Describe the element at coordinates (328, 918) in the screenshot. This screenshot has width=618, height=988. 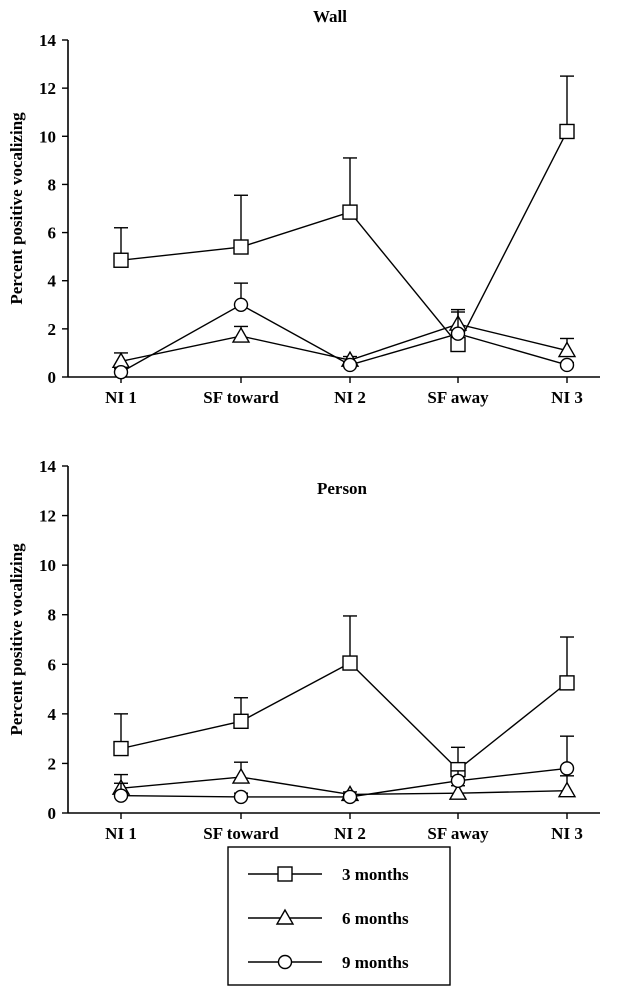
I see `legend-item: 6 months` at that location.